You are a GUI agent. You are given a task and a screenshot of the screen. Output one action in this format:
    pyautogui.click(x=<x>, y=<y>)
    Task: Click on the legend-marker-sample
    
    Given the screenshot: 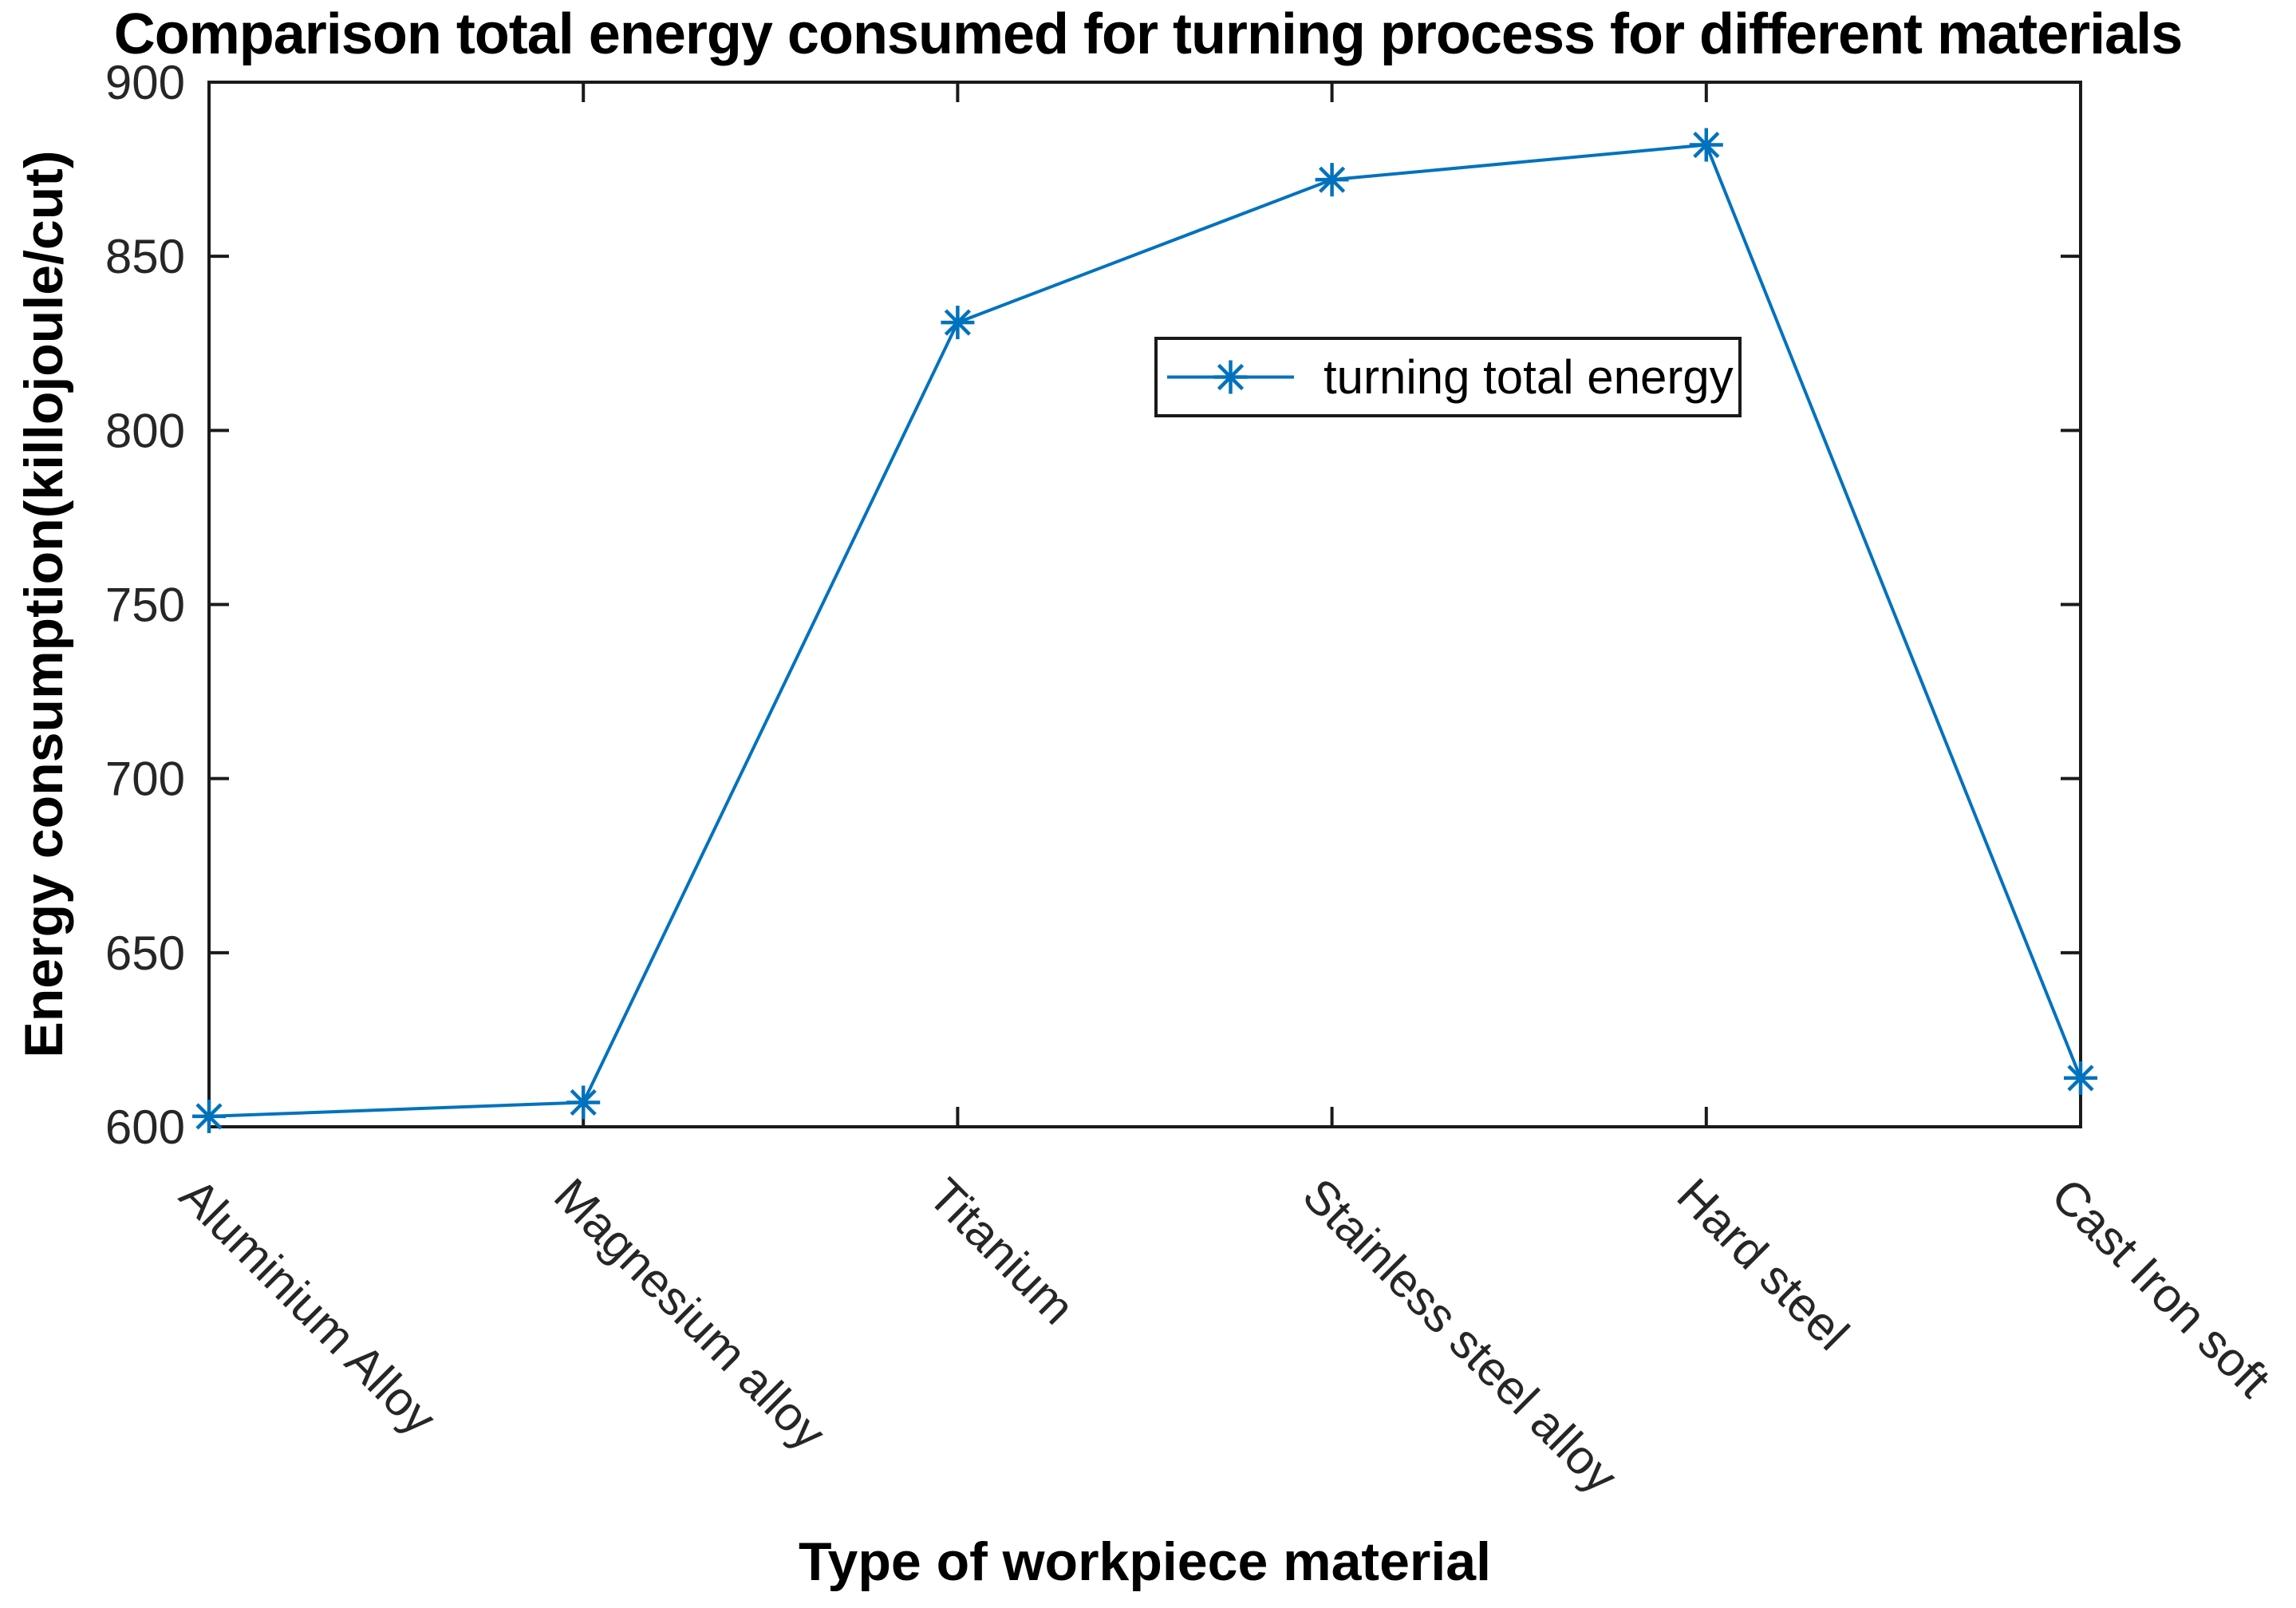 What is the action you would take?
    pyautogui.click(x=1230, y=377)
    